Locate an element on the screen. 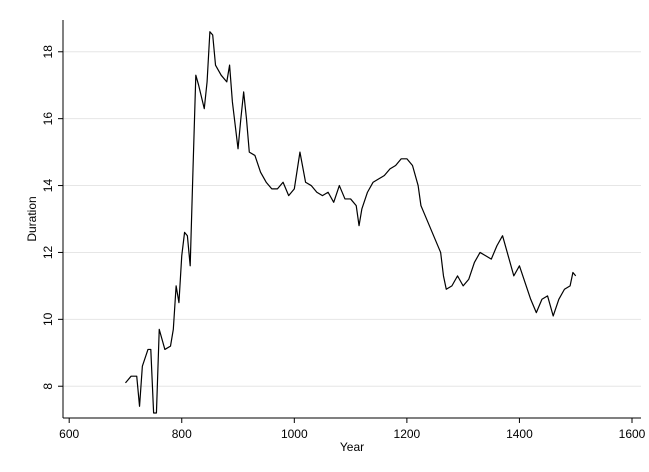  x-tick-label: 1600 is located at coordinates (632, 434).